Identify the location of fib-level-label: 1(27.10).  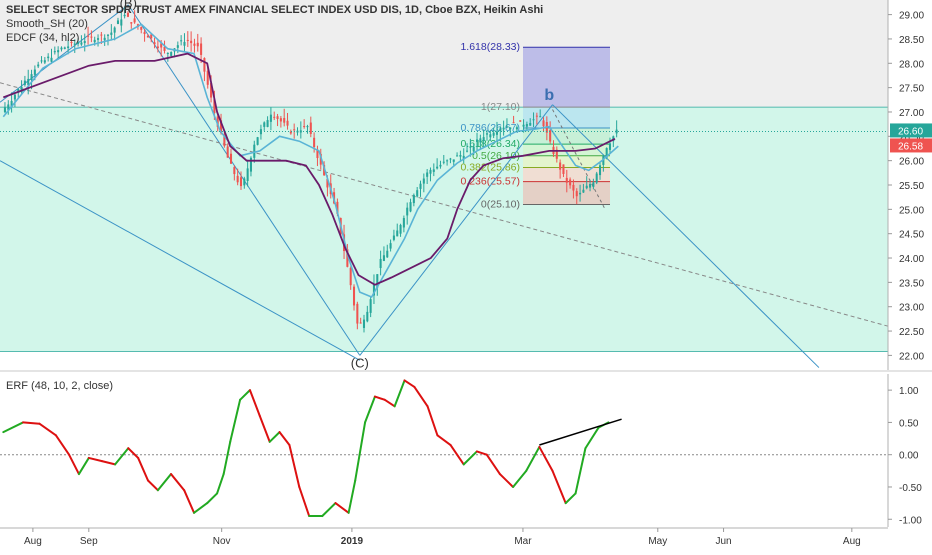
(500, 107).